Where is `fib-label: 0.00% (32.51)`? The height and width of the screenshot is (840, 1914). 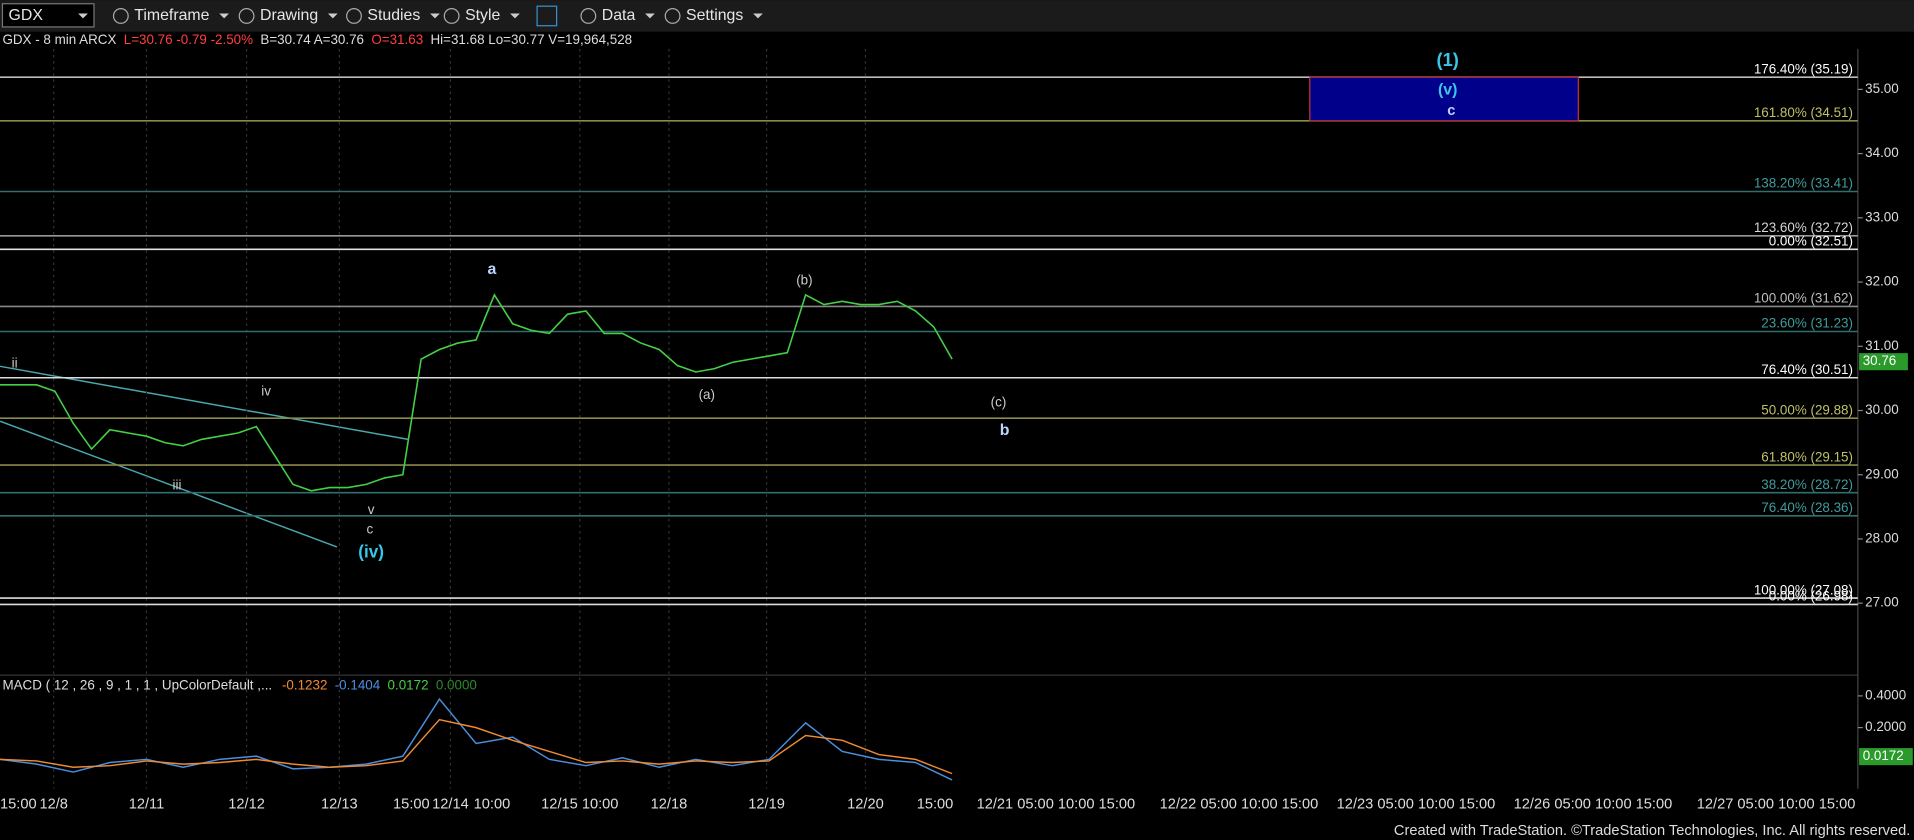 fib-label: 0.00% (32.51) is located at coordinates (1811, 241).